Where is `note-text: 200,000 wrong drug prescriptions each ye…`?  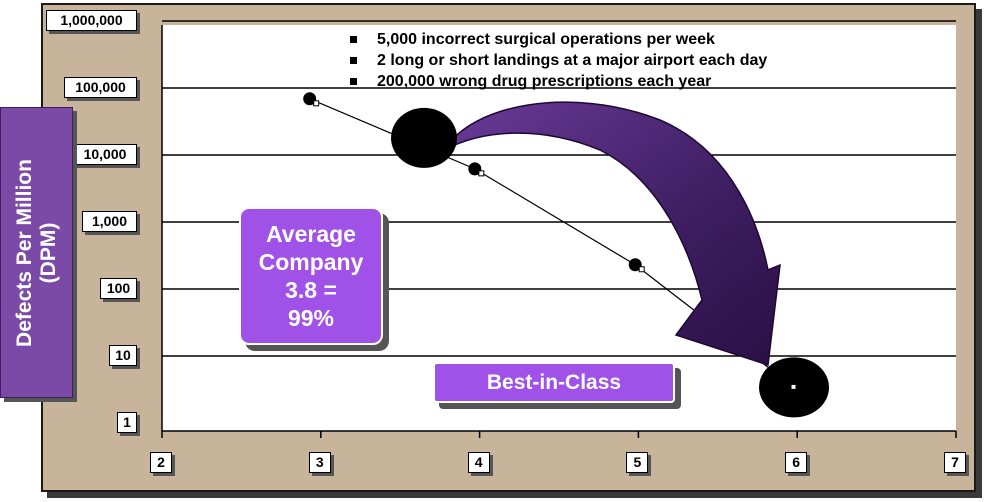 note-text: 200,000 wrong drug prescriptions each ye… is located at coordinates (544, 81).